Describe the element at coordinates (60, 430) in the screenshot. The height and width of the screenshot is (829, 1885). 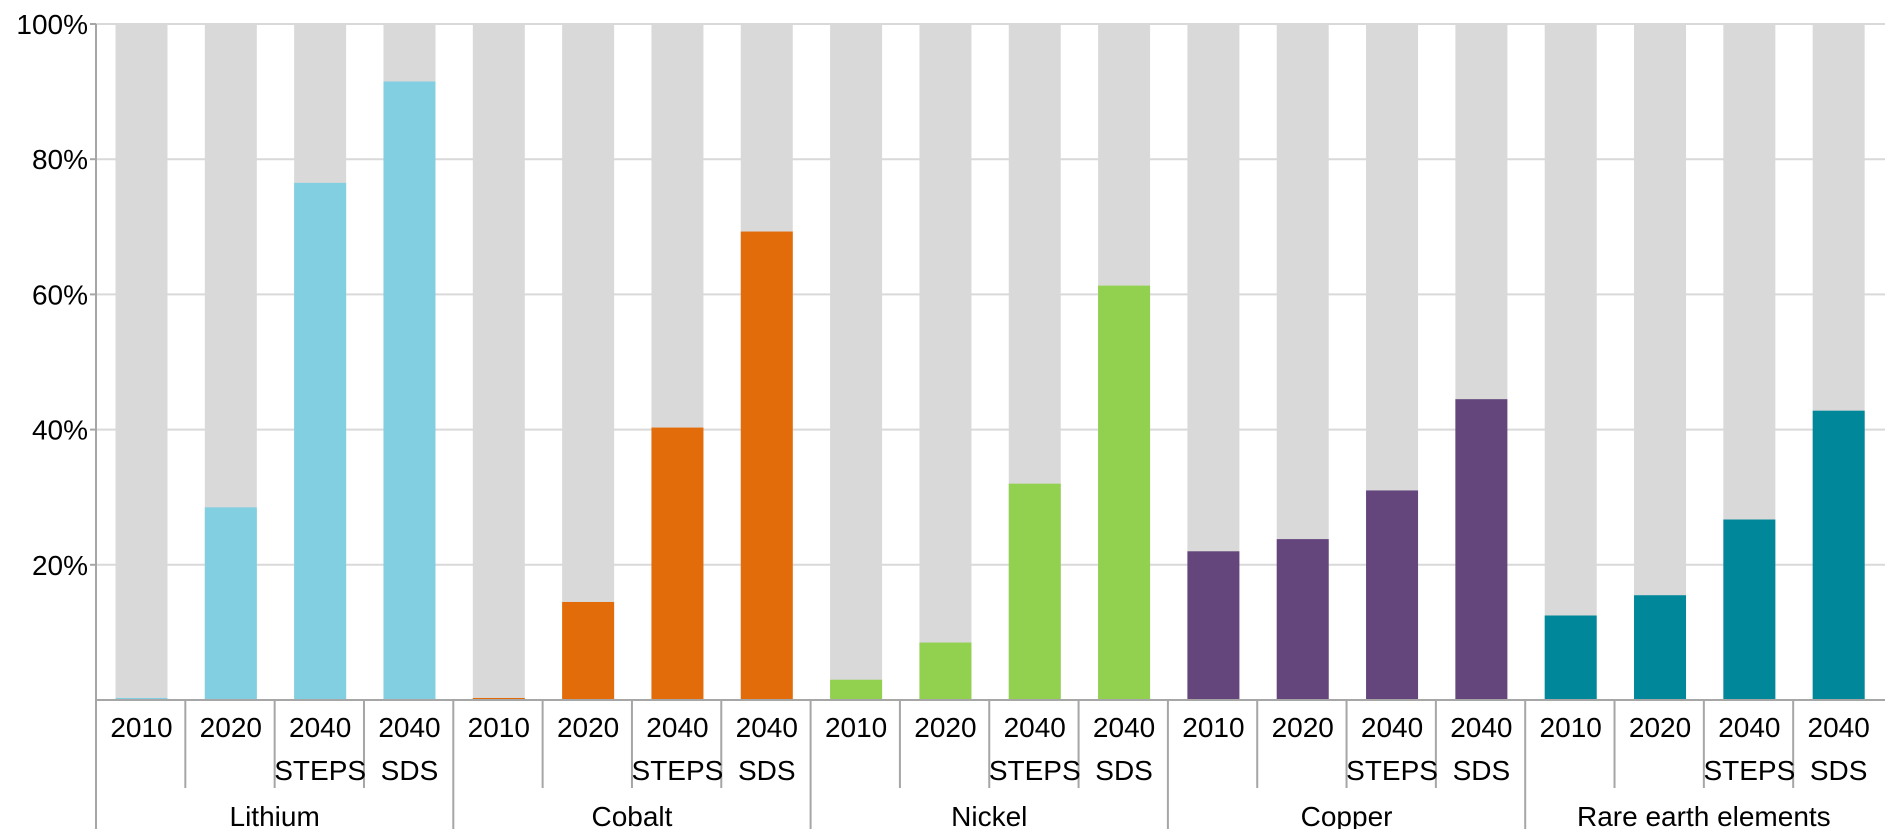
I see `y-tick-label: 40%` at that location.